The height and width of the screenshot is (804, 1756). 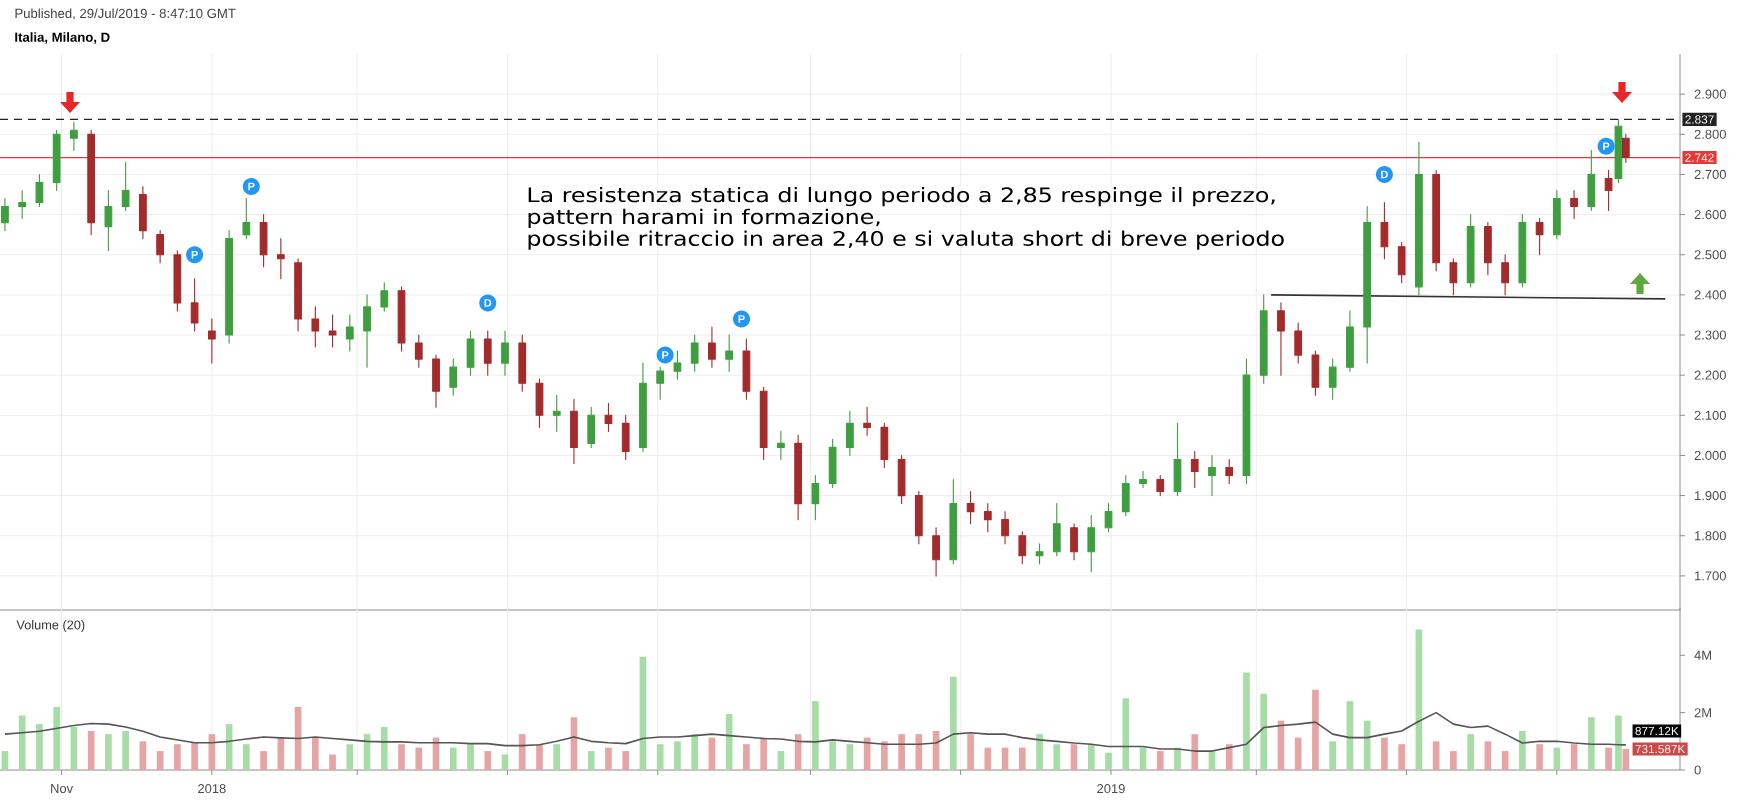 I want to click on annotation: pattern harami in formazione,, so click(x=704, y=218).